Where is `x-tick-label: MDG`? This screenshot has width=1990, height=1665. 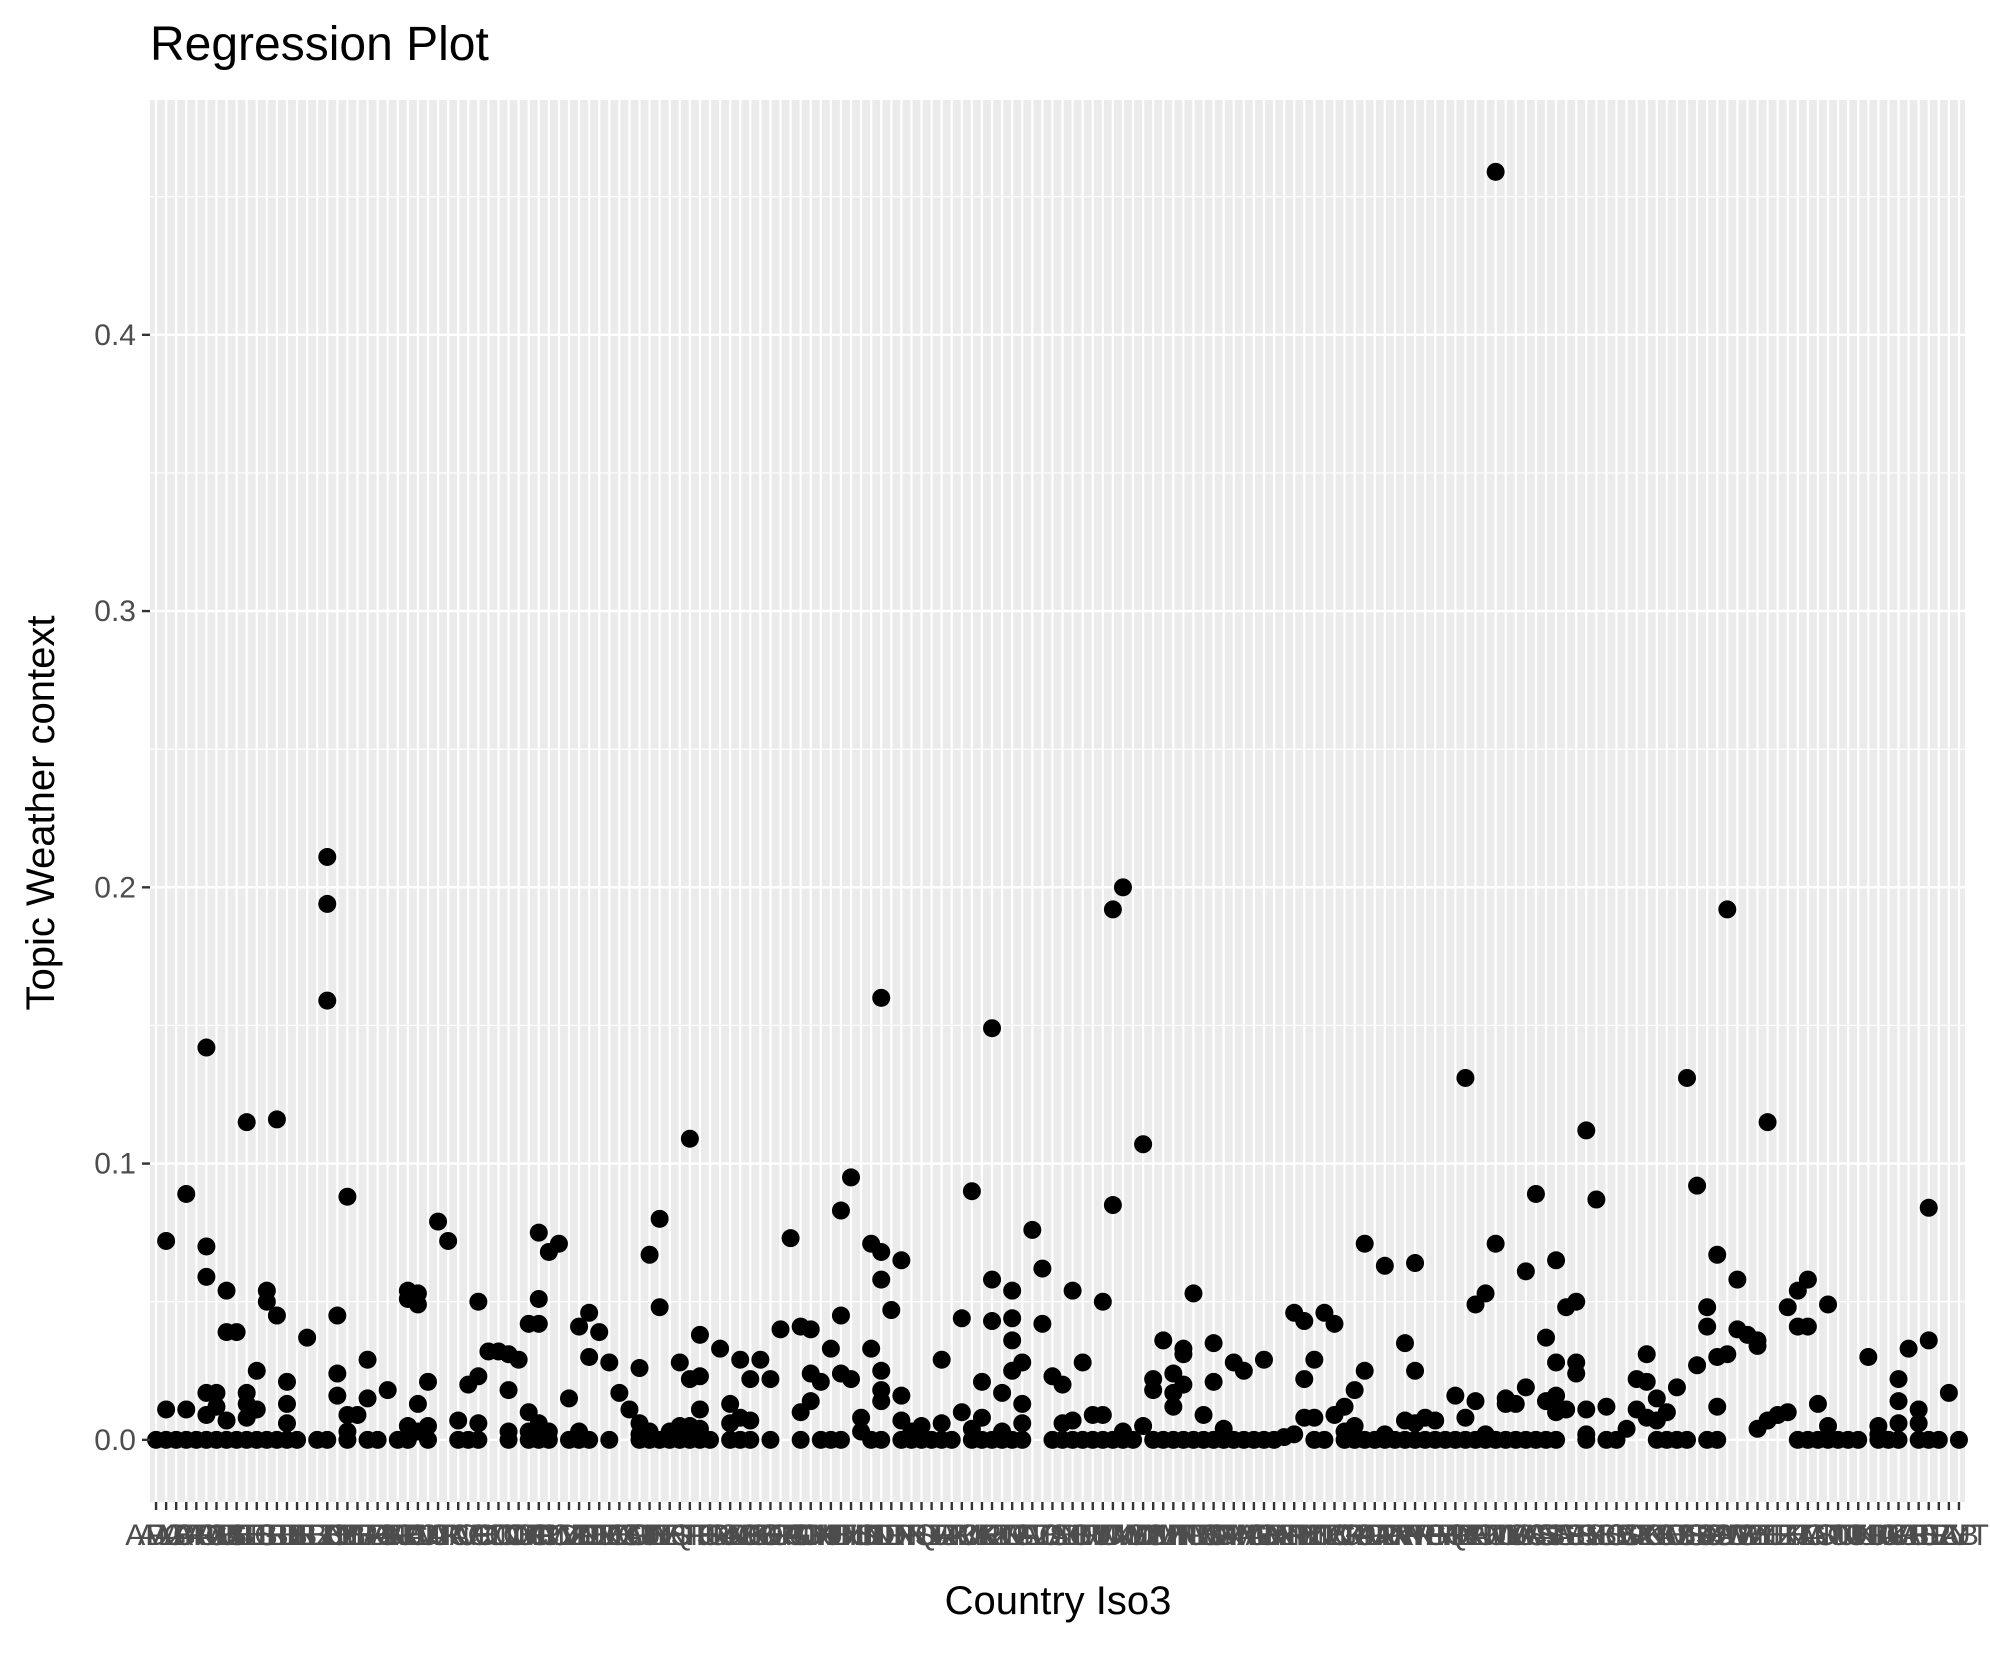 x-tick-label: MDG is located at coordinates (1113, 1535).